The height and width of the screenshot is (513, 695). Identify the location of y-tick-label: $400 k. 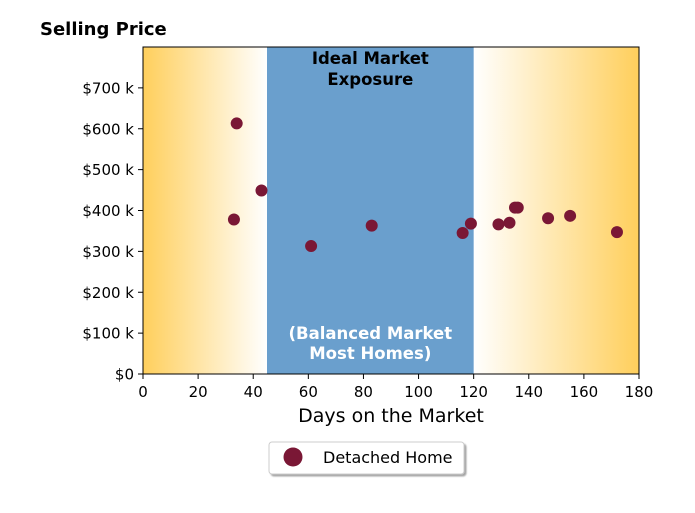
(108, 211).